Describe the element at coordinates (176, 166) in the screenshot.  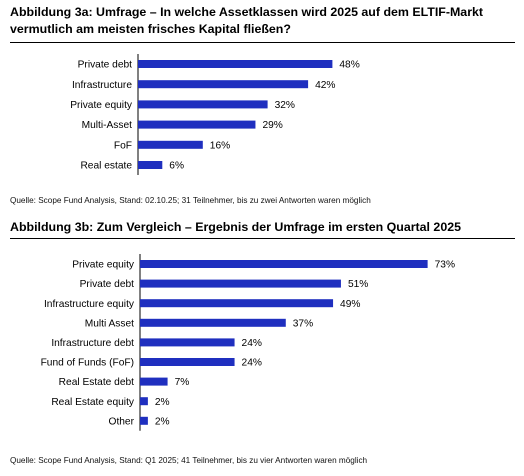
I see `chart-a-value-label: 6%` at that location.